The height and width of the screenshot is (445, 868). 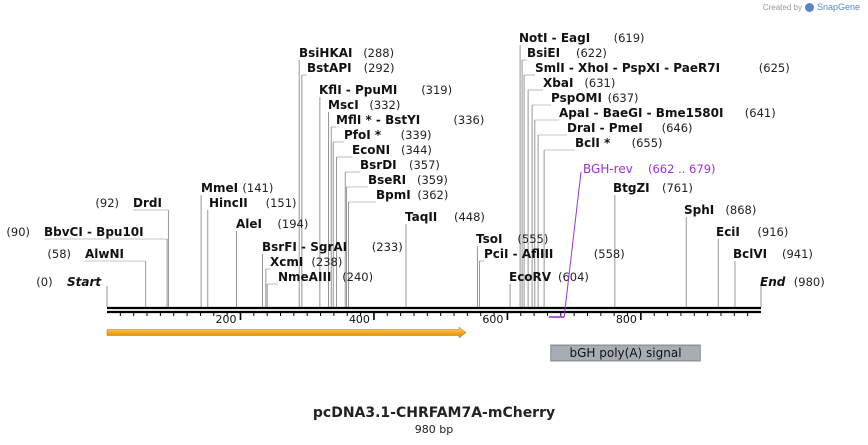 I want to click on site-name: BclI *, so click(x=593, y=143).